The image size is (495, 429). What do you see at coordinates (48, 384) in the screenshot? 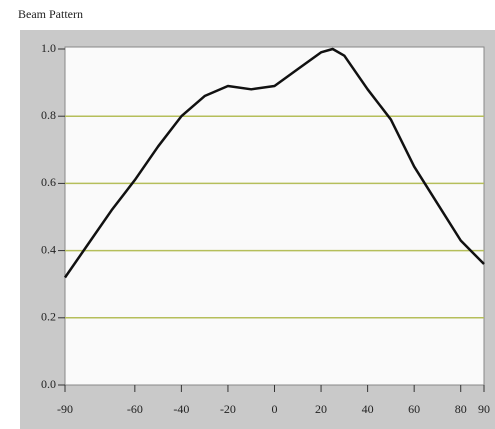
I see `y-tick-label: 0.0` at bounding box center [48, 384].